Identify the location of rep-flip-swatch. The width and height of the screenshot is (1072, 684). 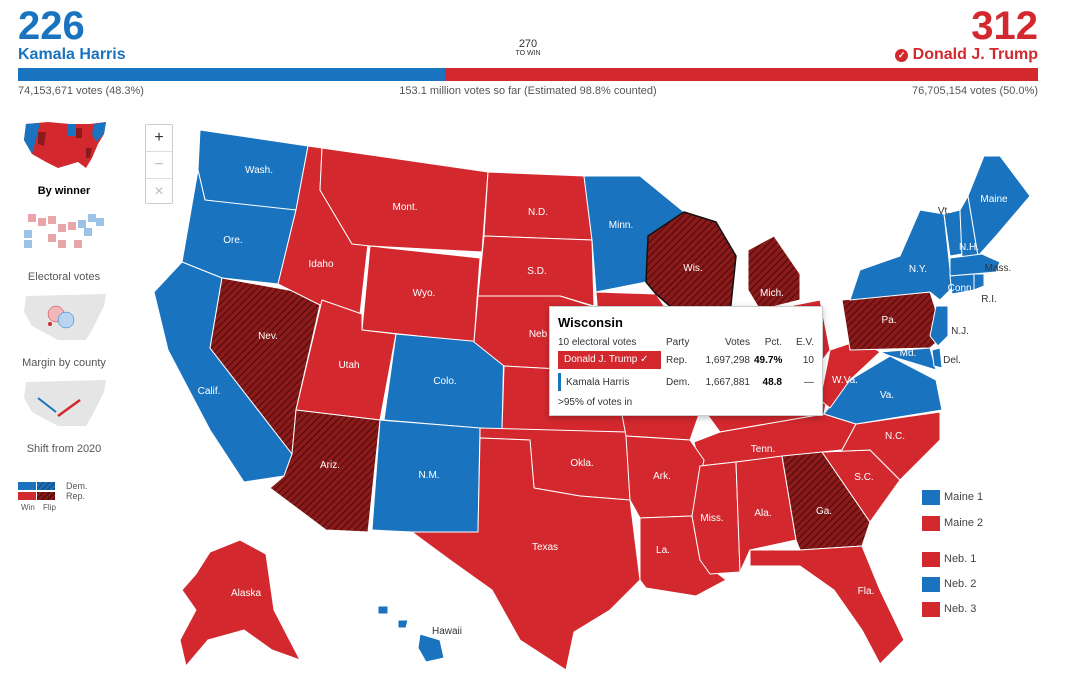
(46, 496).